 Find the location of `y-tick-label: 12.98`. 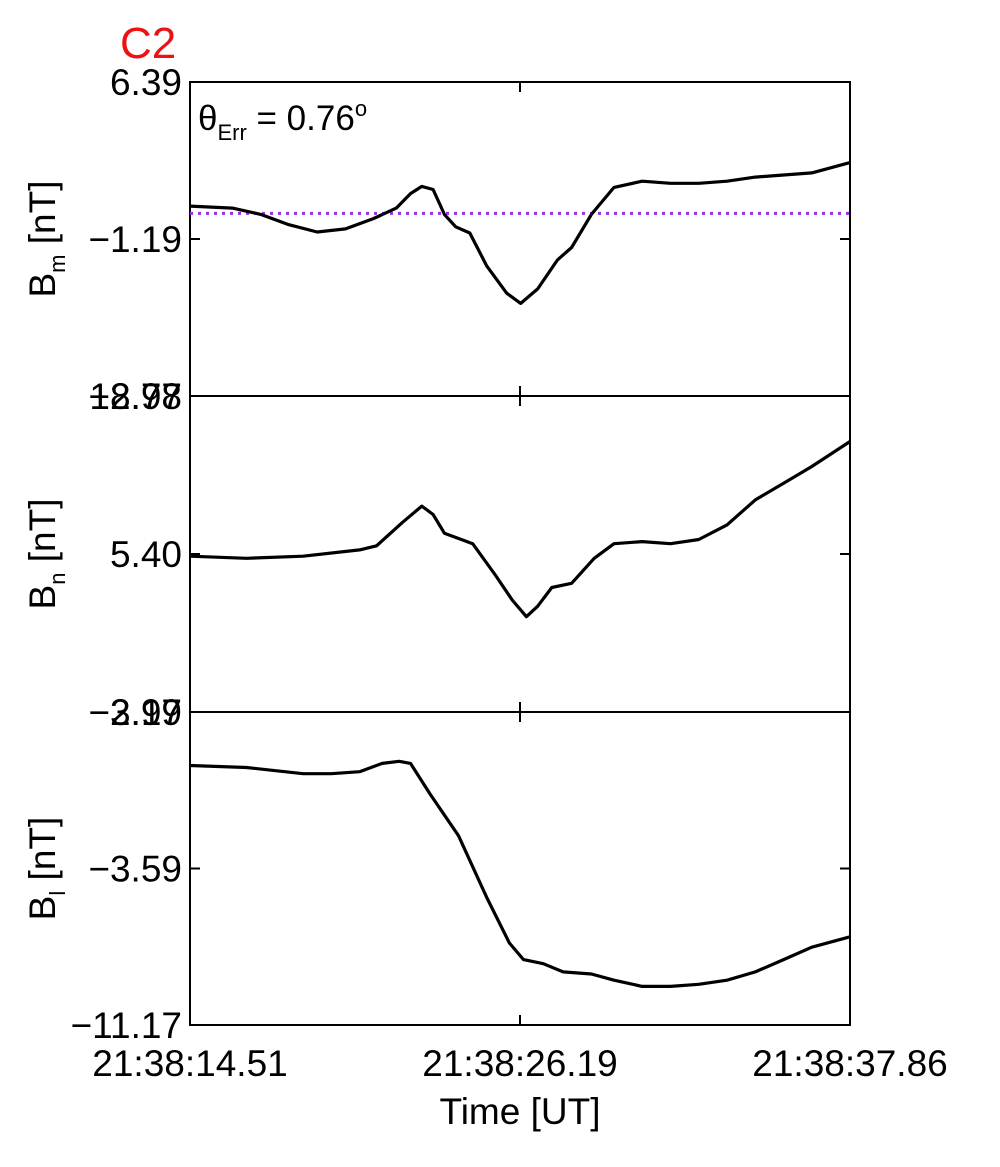

y-tick-label: 12.98 is located at coordinates (135, 396).